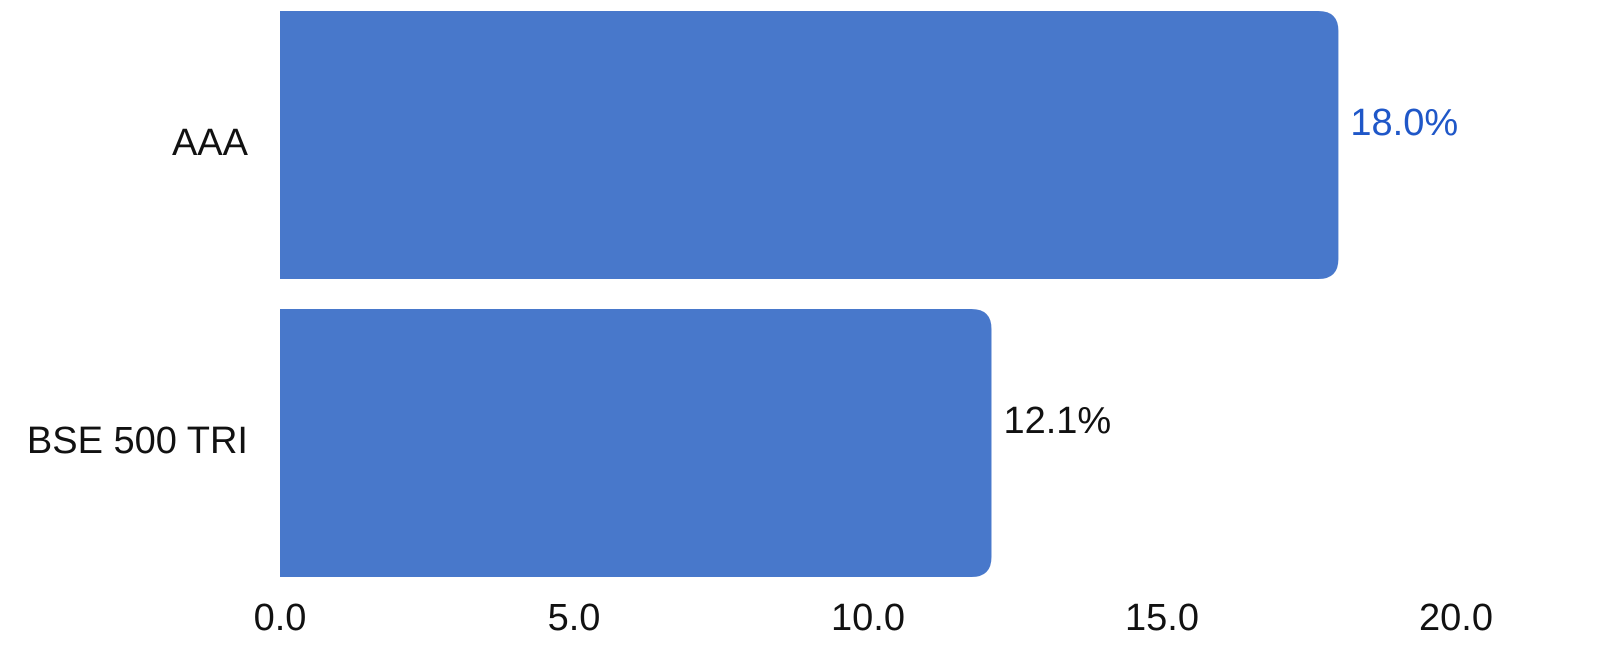  What do you see at coordinates (280, 618) in the screenshot?
I see `x-tick-label-0: 0.0` at bounding box center [280, 618].